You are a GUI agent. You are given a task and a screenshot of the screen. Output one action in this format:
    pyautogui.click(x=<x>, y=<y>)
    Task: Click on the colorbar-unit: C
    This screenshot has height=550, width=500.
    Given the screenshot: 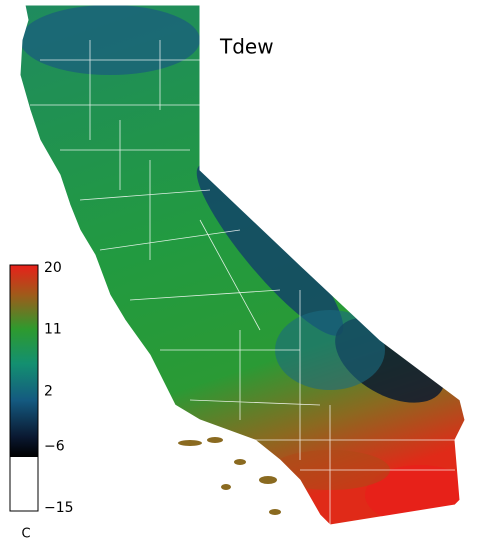 What is the action you would take?
    pyautogui.click(x=25, y=534)
    